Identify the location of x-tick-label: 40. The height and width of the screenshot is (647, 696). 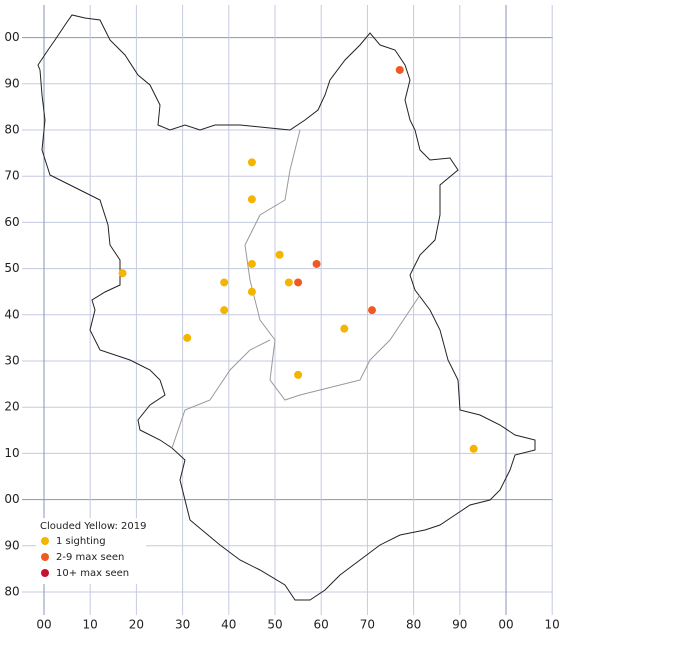
(228, 625).